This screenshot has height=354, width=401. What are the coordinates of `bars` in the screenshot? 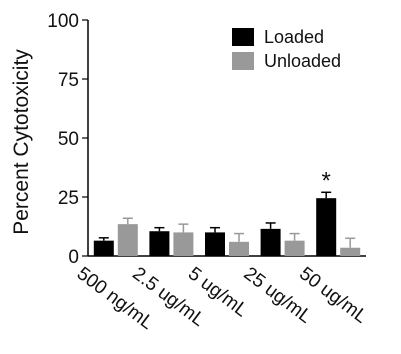 It's located at (227, 223).